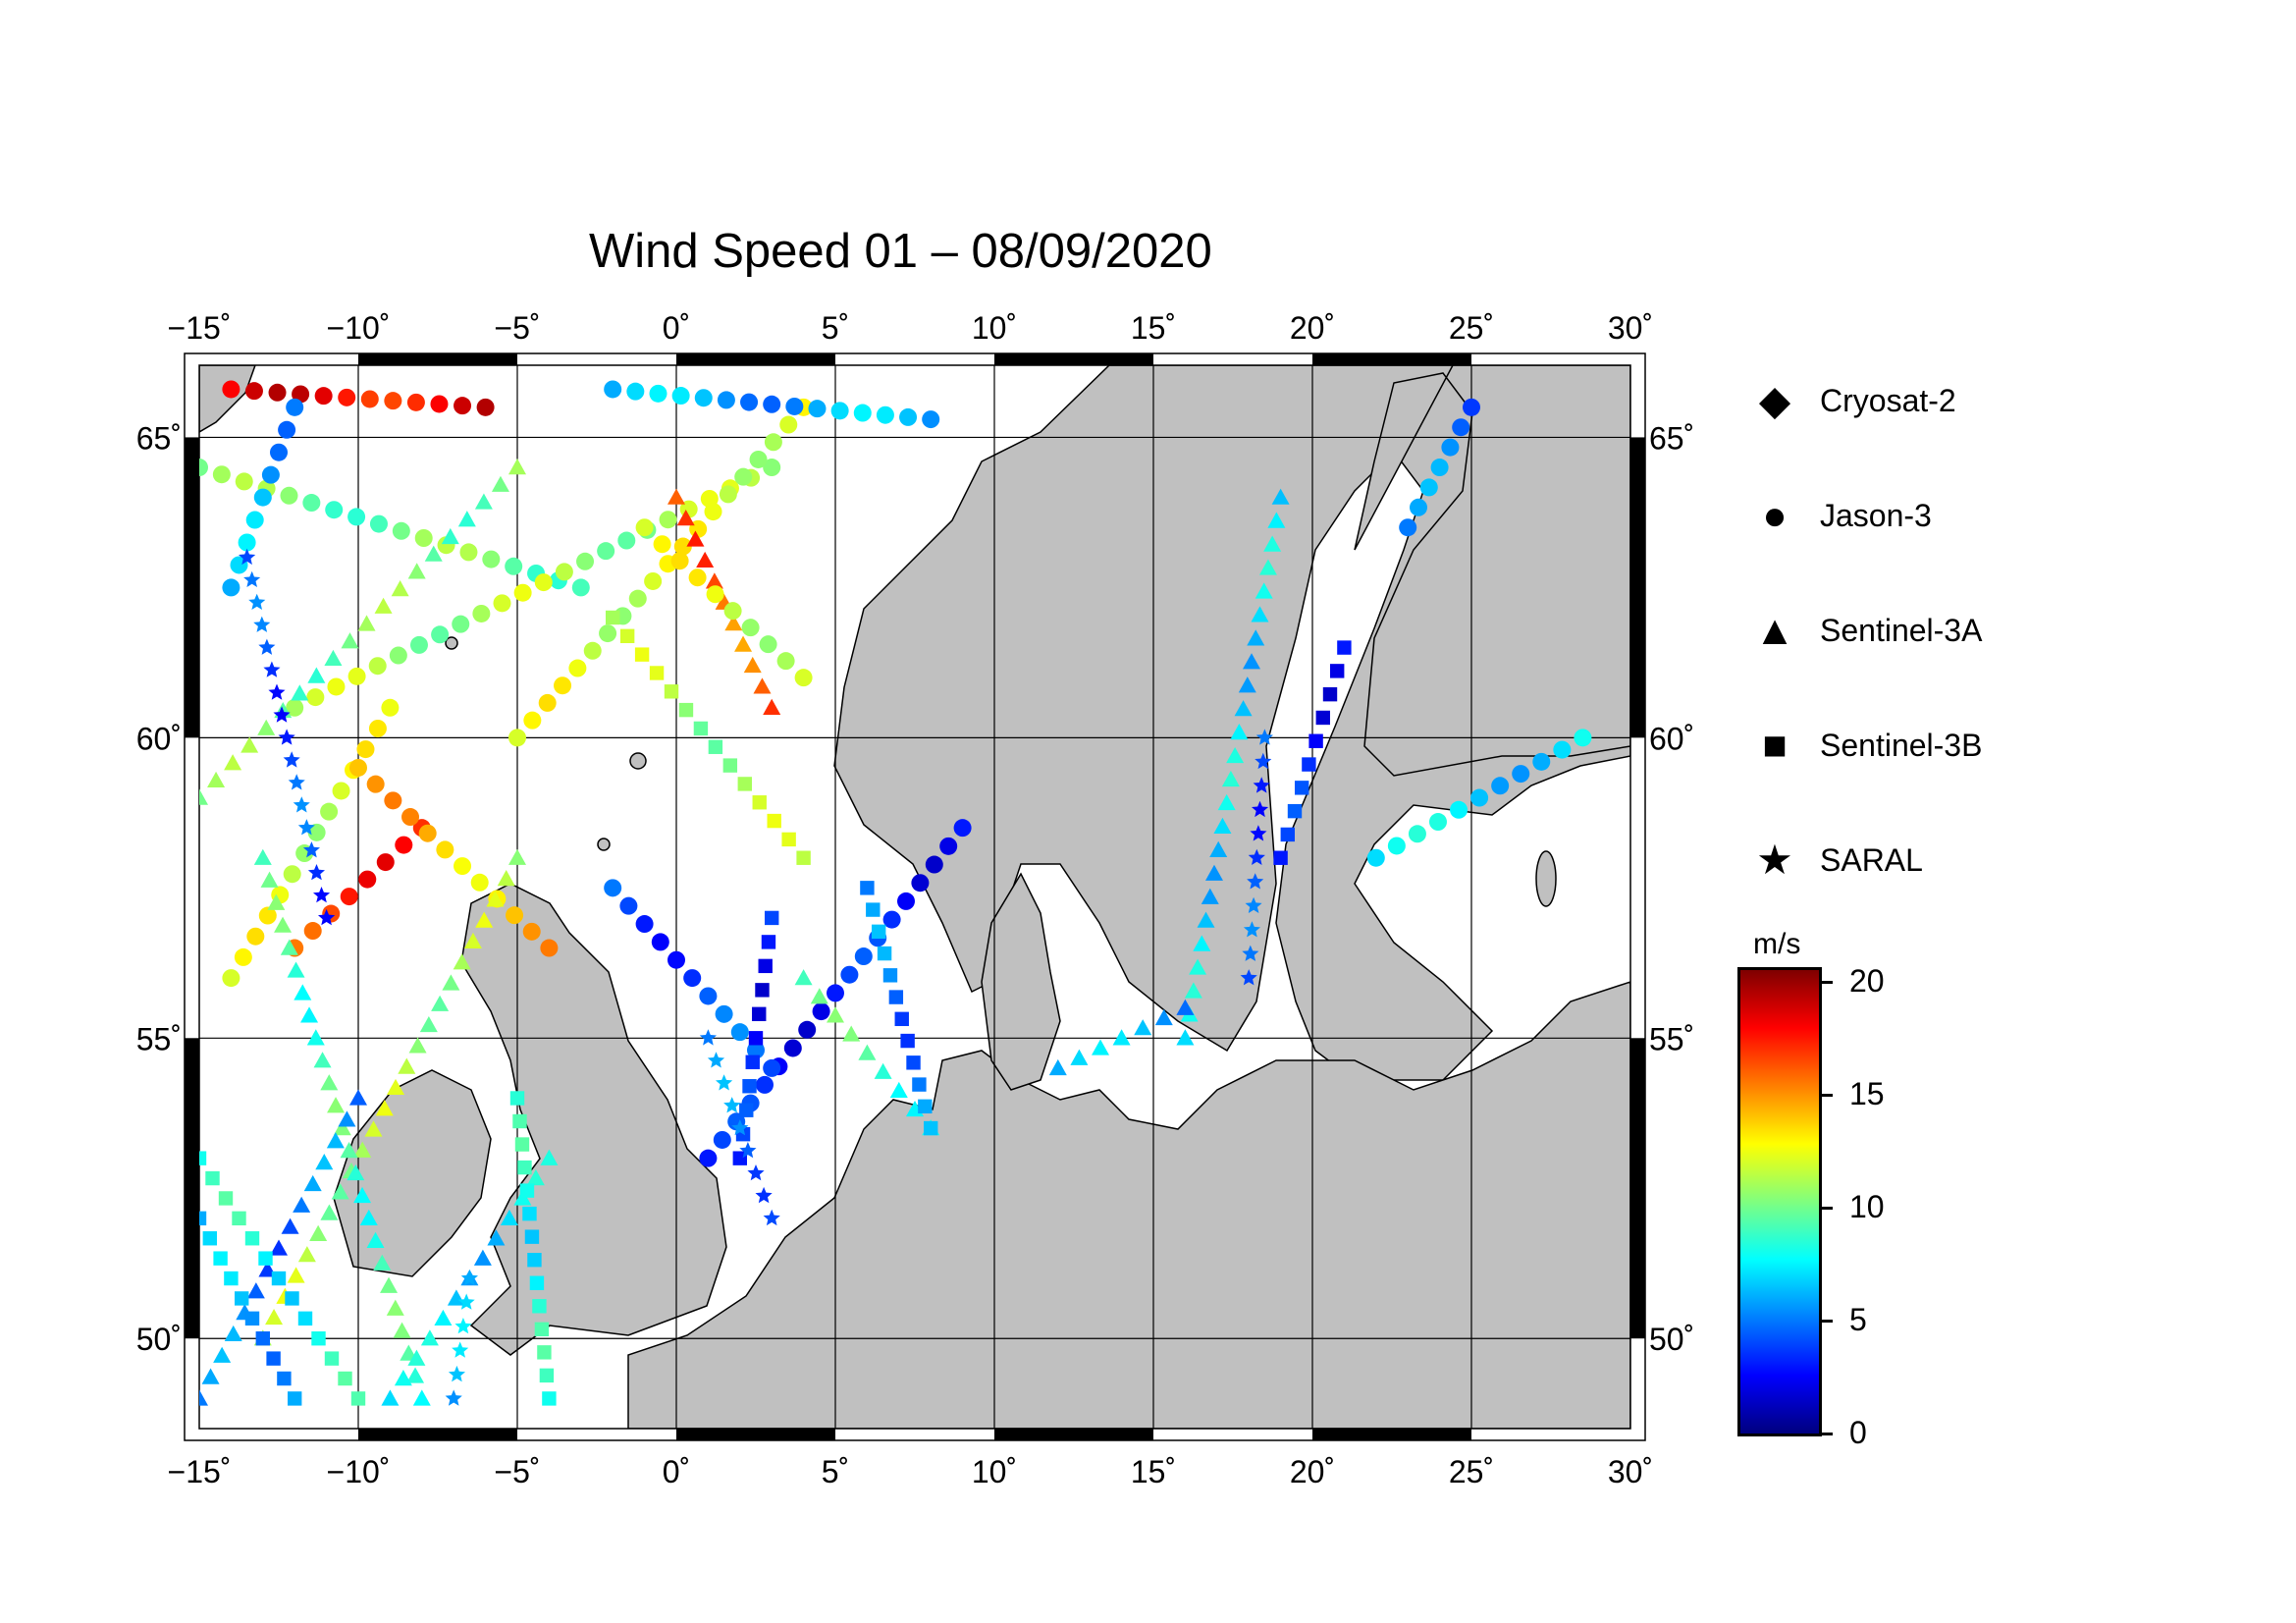 The width and height of the screenshot is (2296, 1623). What do you see at coordinates (1826, 1434) in the screenshot?
I see `colorbar-tick-mark` at bounding box center [1826, 1434].